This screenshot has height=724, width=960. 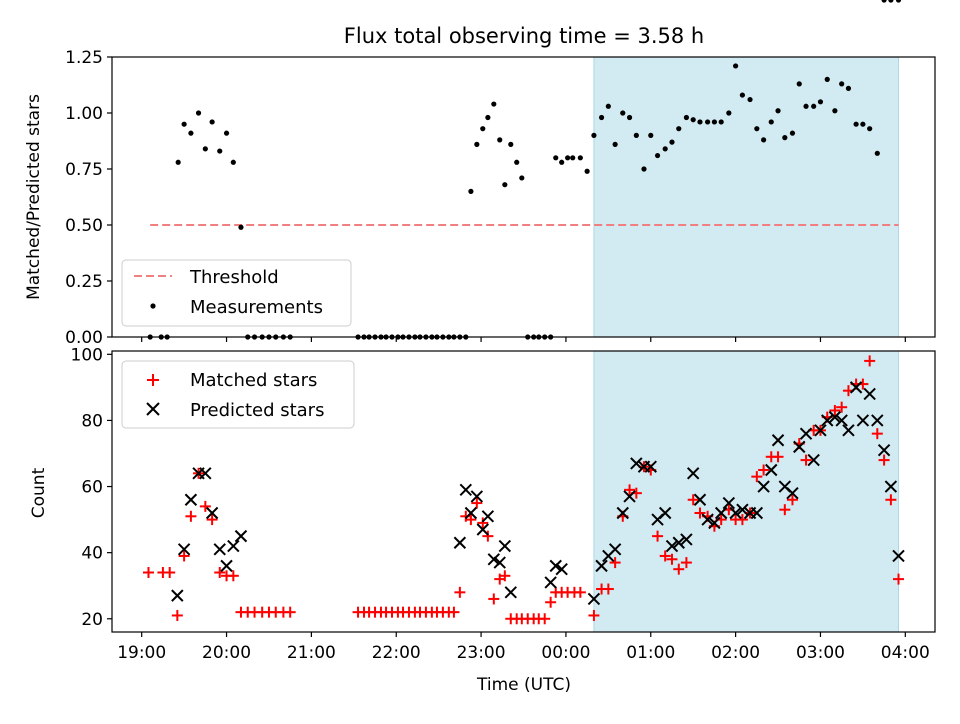 What do you see at coordinates (524, 36) in the screenshot?
I see `chart-title: Flux total observing time = 3.58 h` at bounding box center [524, 36].